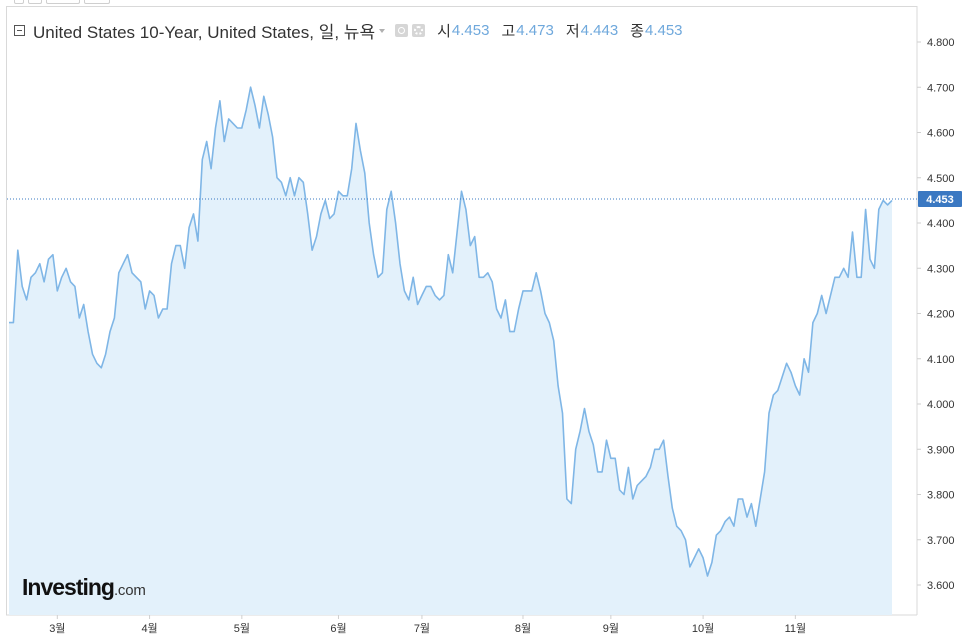 The height and width of the screenshot is (637, 967). Describe the element at coordinates (444, 31) in the screenshot. I see `open-label: 시` at that location.